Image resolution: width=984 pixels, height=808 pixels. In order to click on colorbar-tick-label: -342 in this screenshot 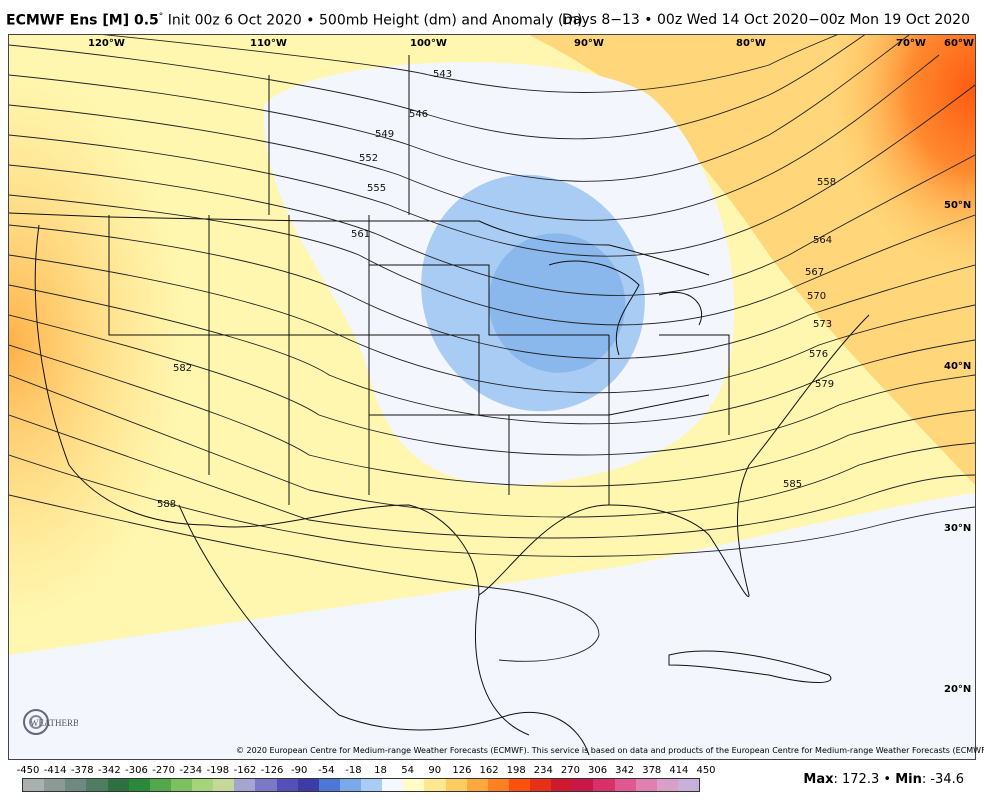, I will do `click(109, 770)`.